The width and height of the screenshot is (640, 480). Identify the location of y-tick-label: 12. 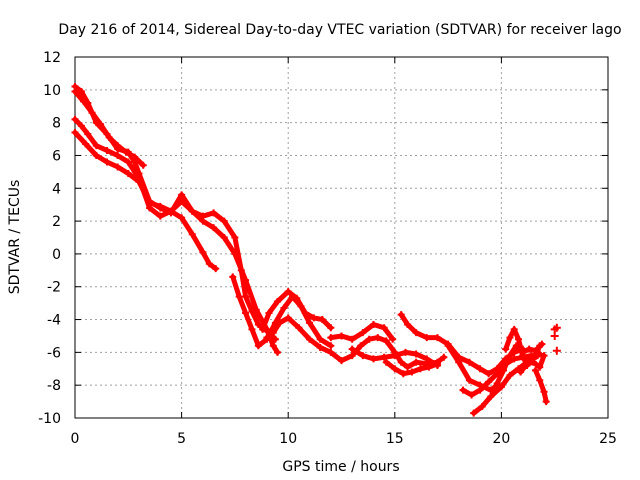
(52, 58).